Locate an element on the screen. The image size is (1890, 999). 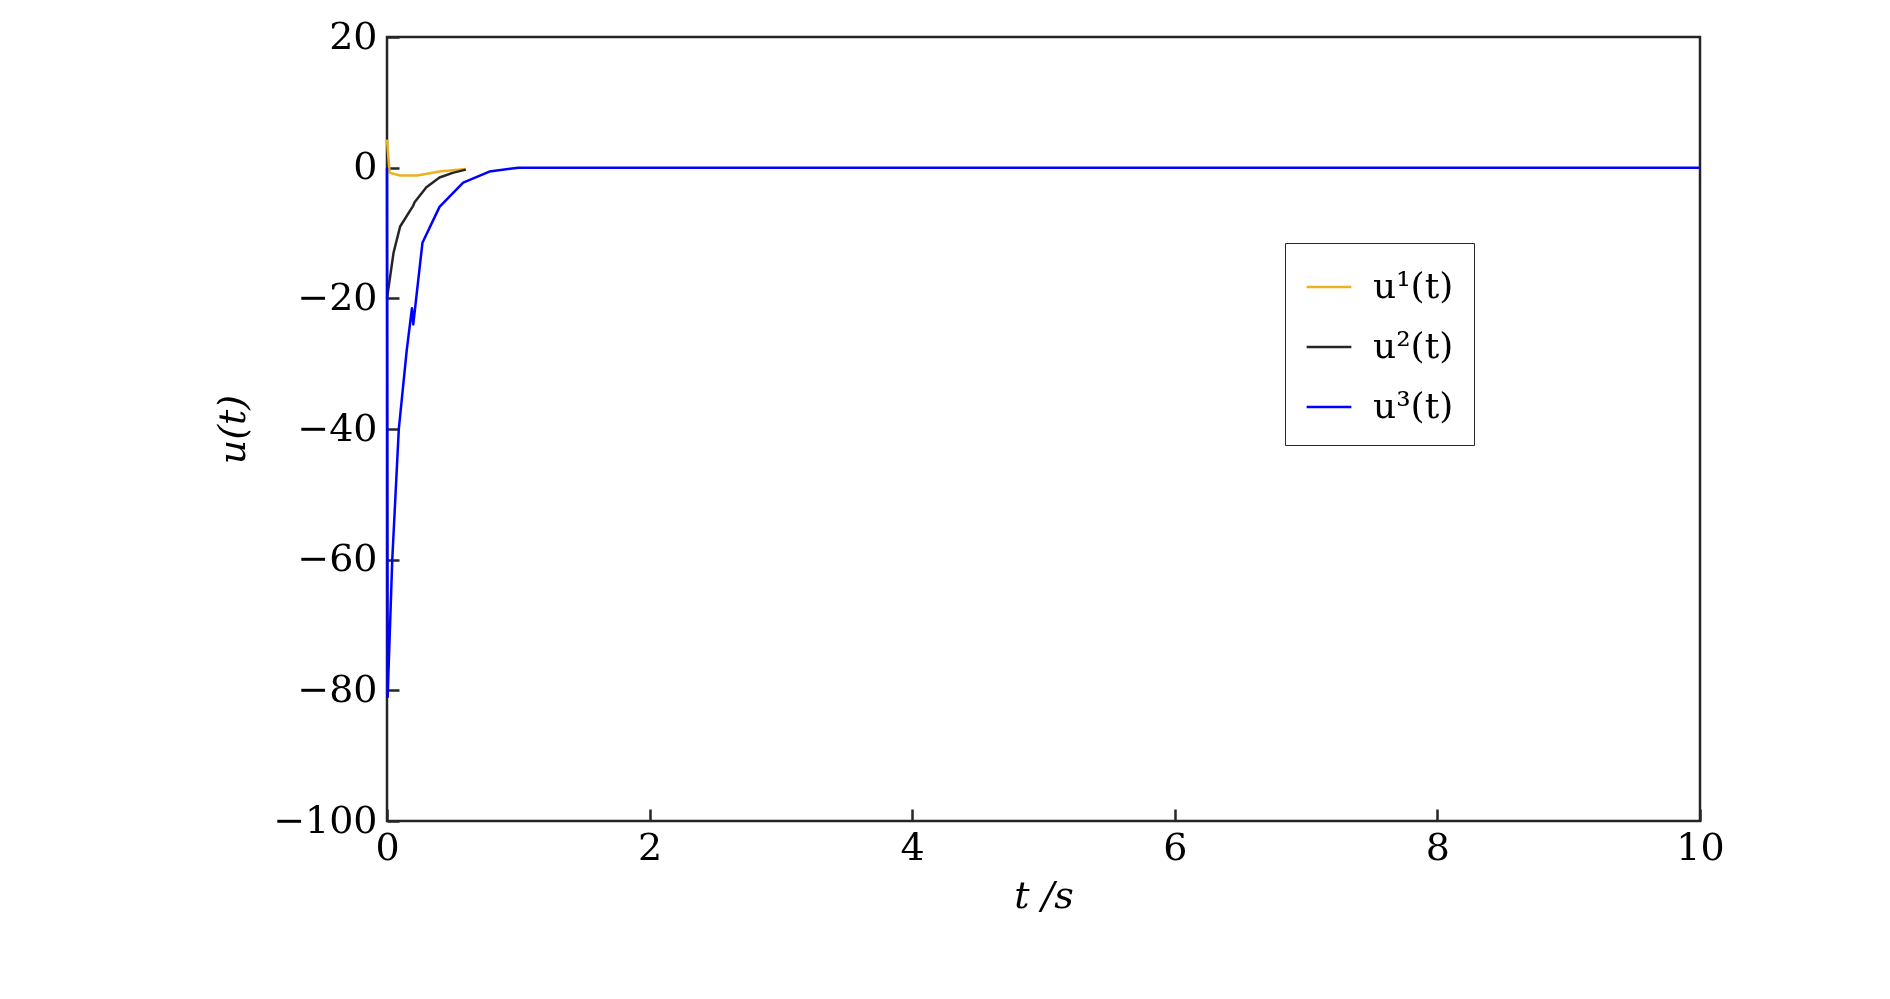
x-tick-label: 2 is located at coordinates (650, 846).